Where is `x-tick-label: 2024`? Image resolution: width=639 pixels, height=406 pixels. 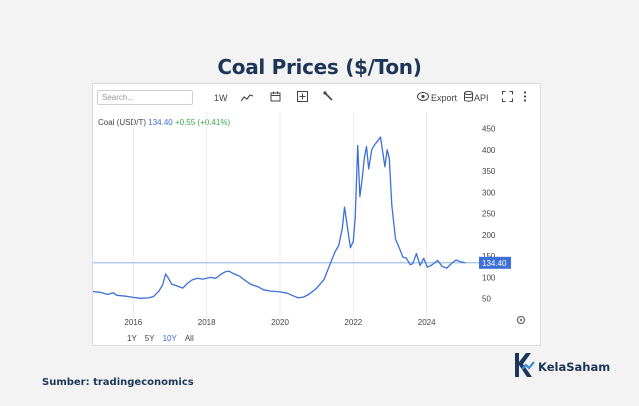
x-tick-label: 2024 is located at coordinates (427, 322).